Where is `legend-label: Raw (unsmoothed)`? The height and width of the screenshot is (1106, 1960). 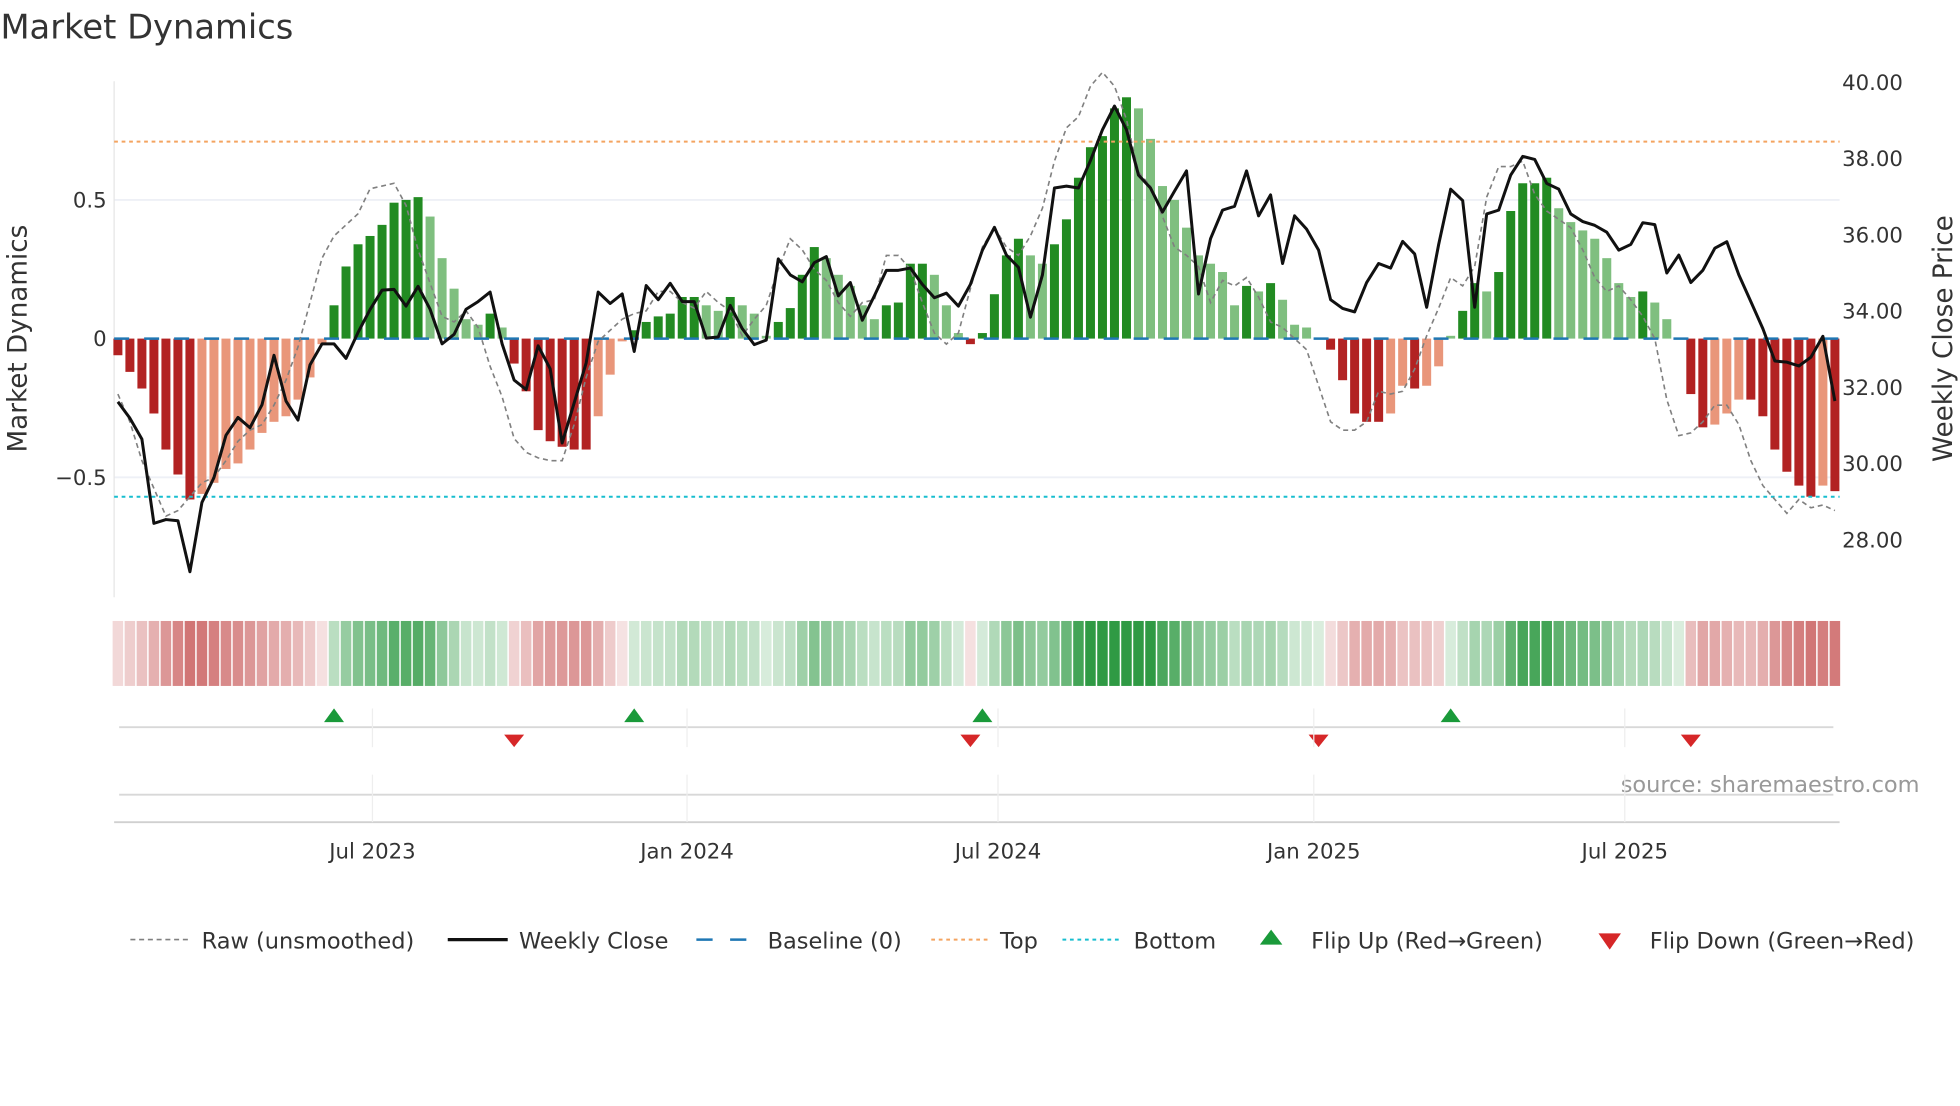 legend-label: Raw (unsmoothed) is located at coordinates (308, 941).